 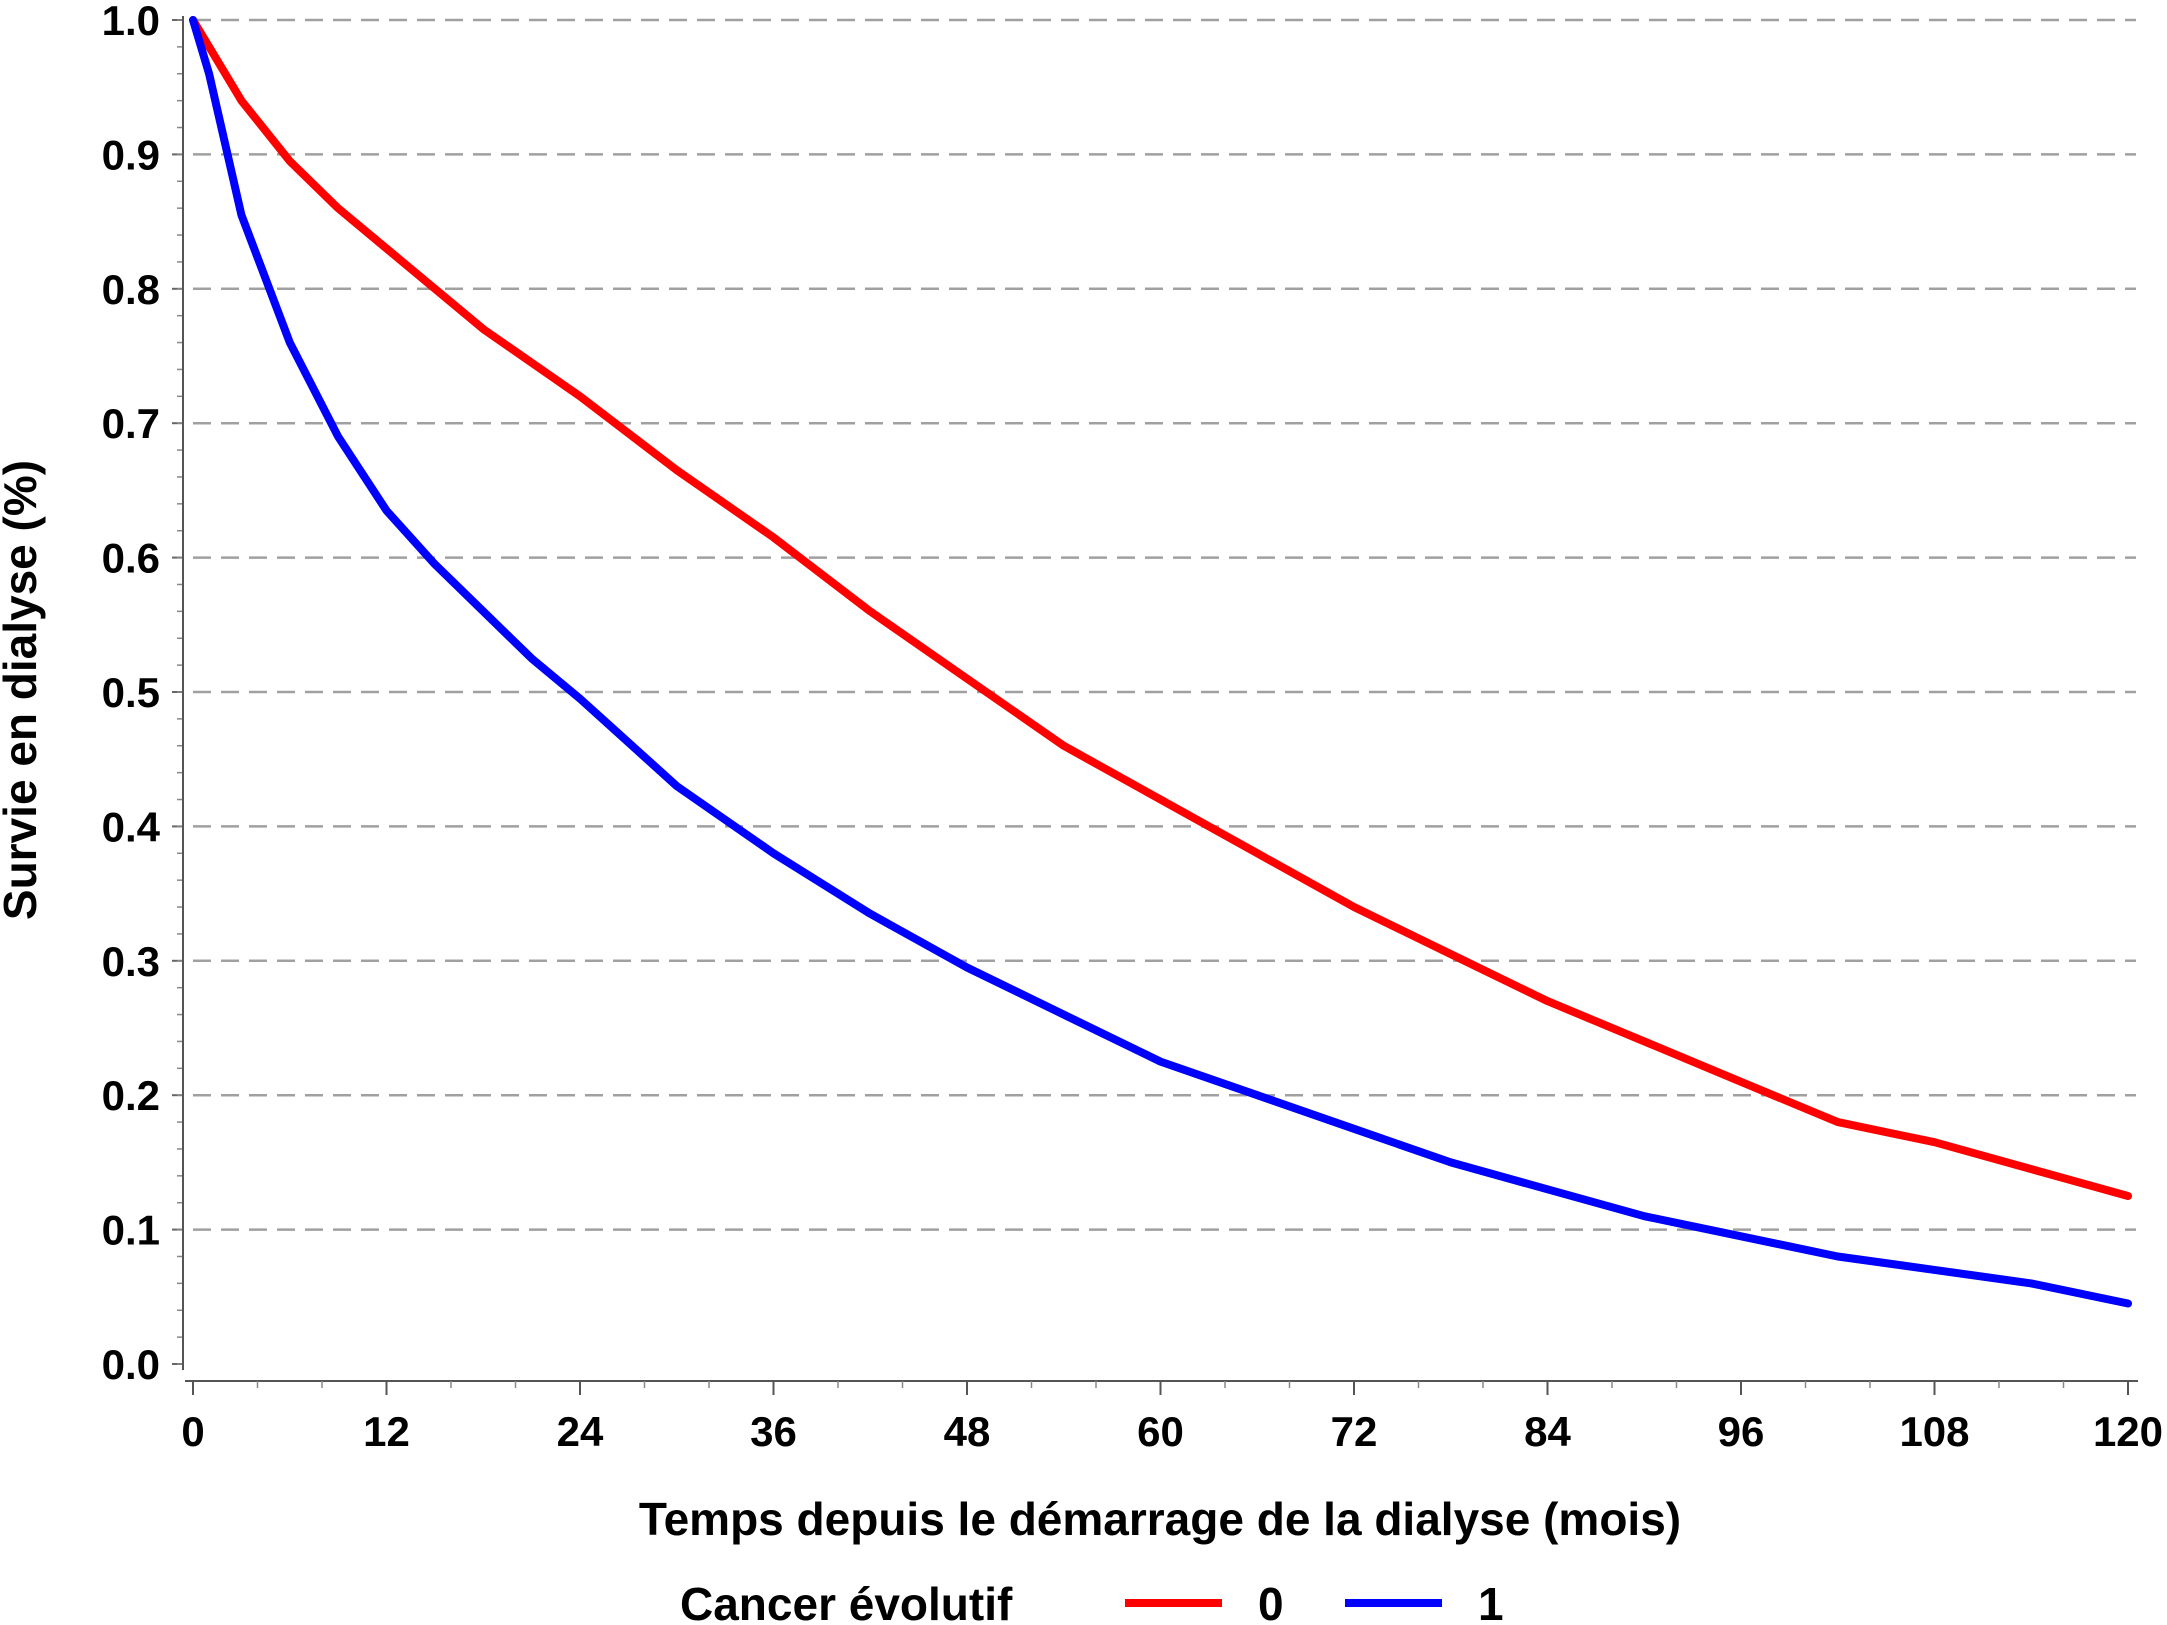 I want to click on x-tick-label: 60, so click(x=1160, y=1431).